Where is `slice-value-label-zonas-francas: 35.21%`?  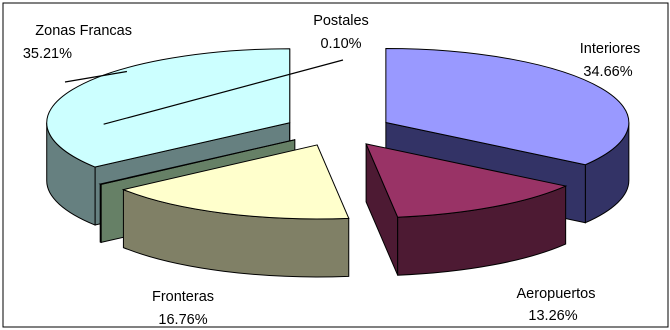 slice-value-label-zonas-francas: 35.21% is located at coordinates (47, 54).